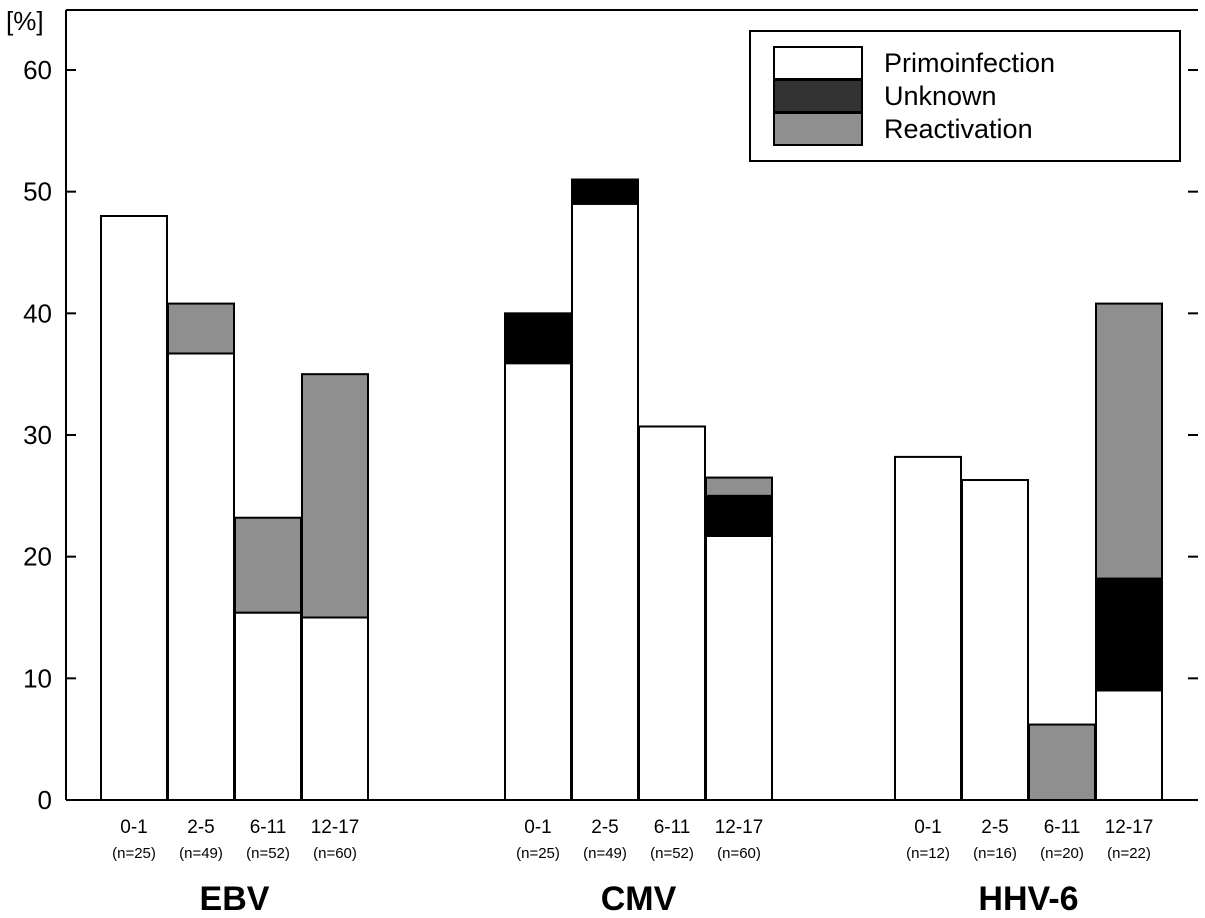 The width and height of the screenshot is (1205, 918). What do you see at coordinates (969, 63) in the screenshot?
I see `legend-label: Primoinfection` at bounding box center [969, 63].